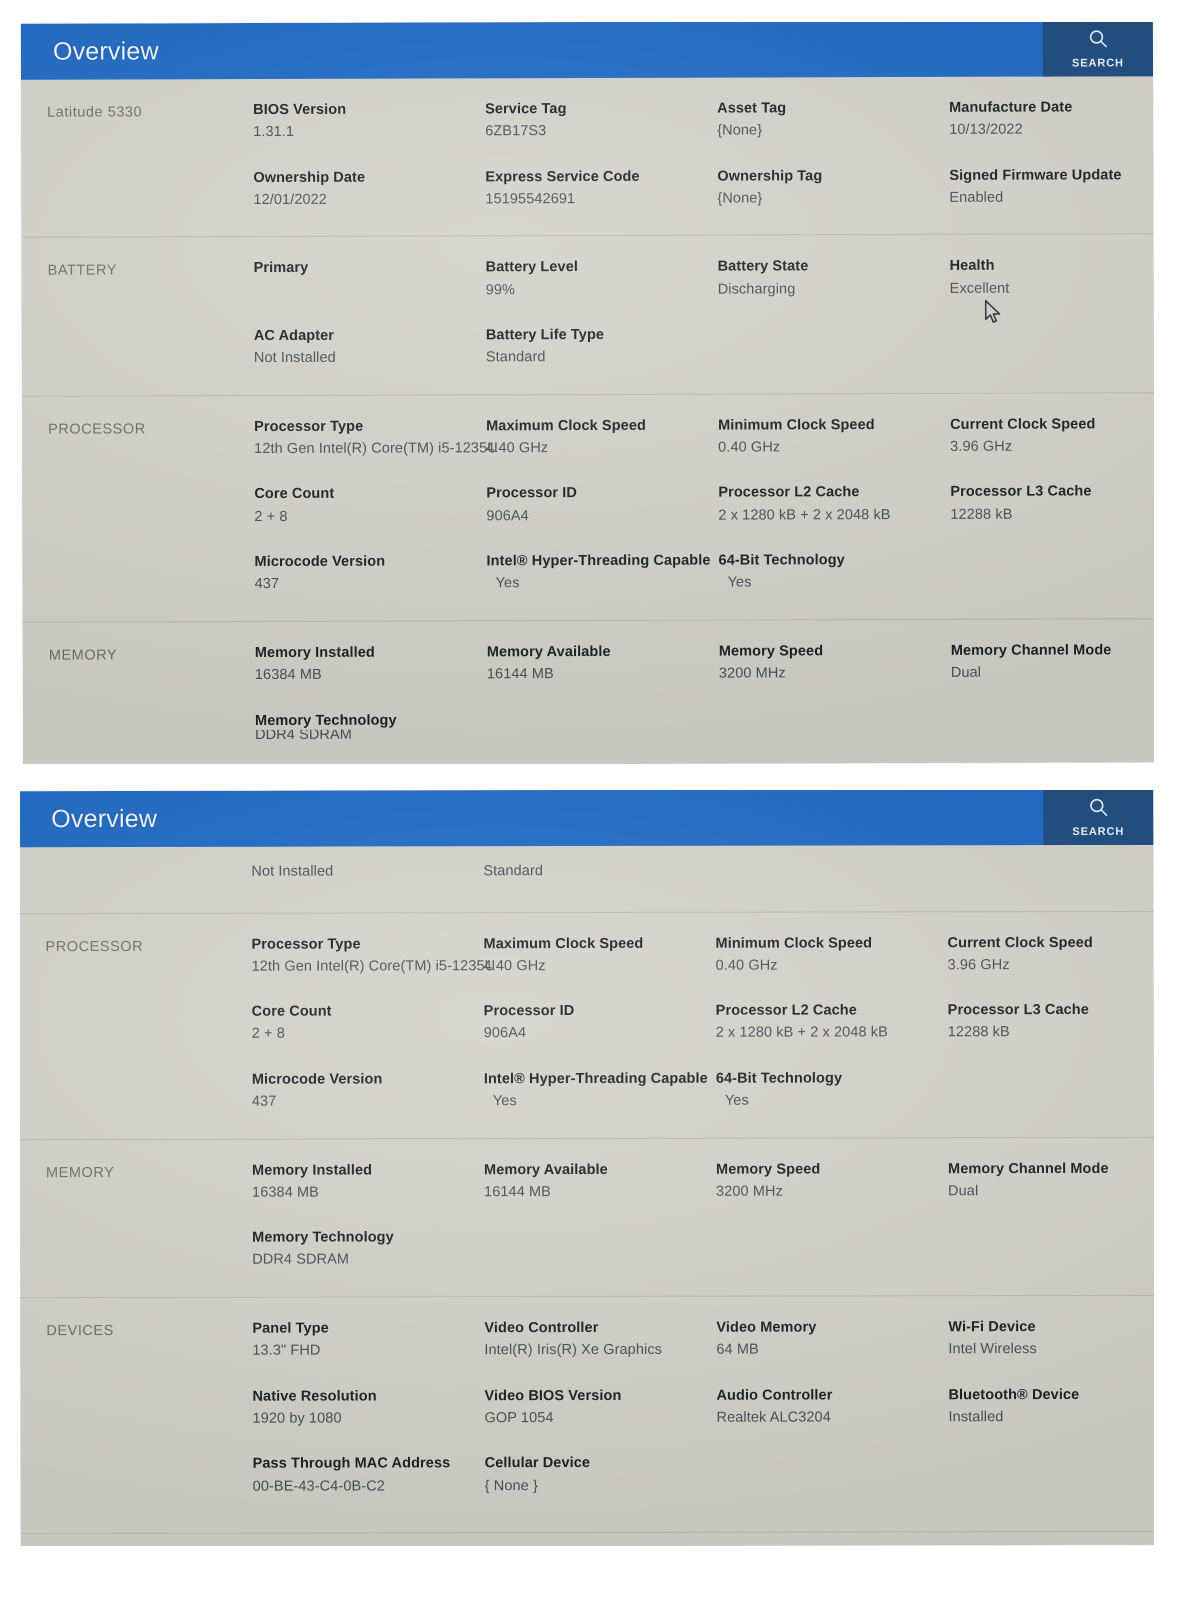 The height and width of the screenshot is (1600, 1201). Describe the element at coordinates (511, 1485) in the screenshot. I see `field-value: { None }` at that location.